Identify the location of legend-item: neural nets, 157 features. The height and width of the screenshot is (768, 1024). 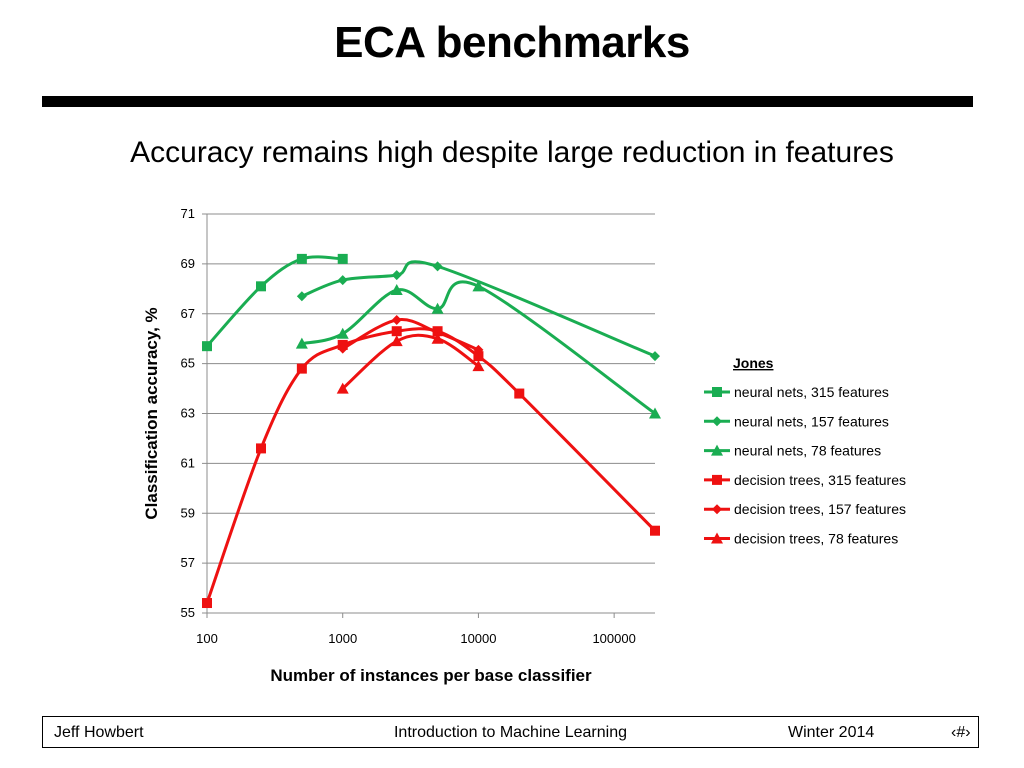
(796, 421).